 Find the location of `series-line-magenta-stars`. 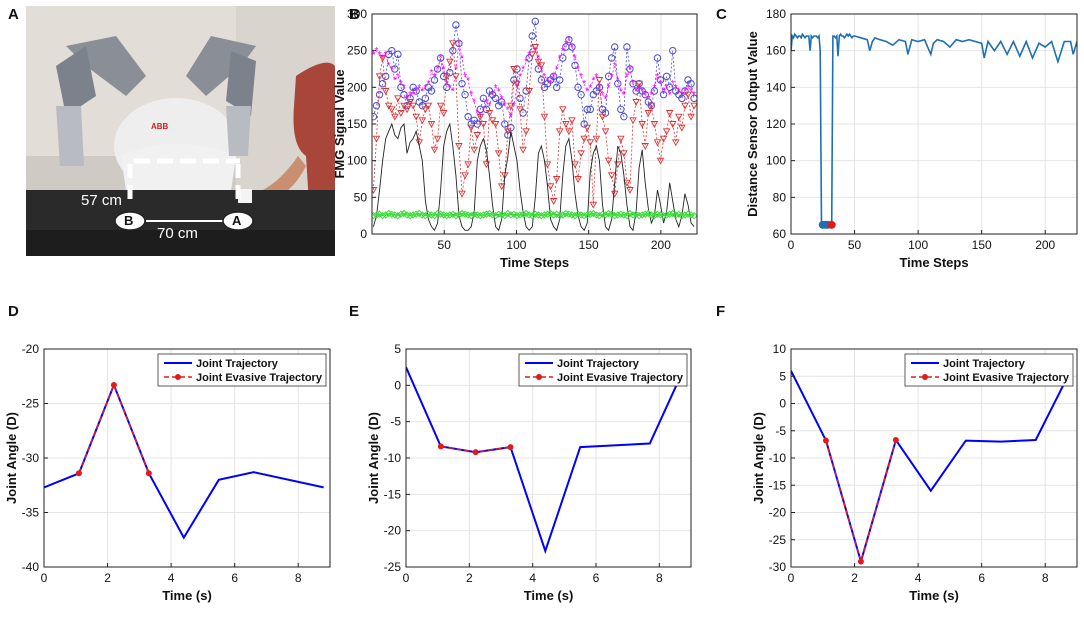

series-line-magenta-stars is located at coordinates (534, 78).